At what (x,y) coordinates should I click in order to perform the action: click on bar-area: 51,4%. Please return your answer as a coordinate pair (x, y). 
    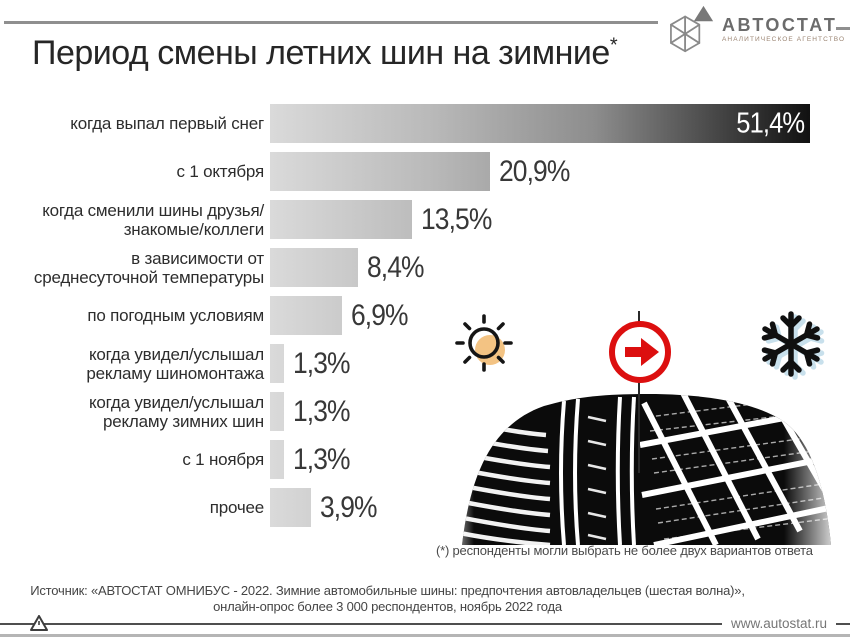
    Looking at the image, I should click on (557, 123).